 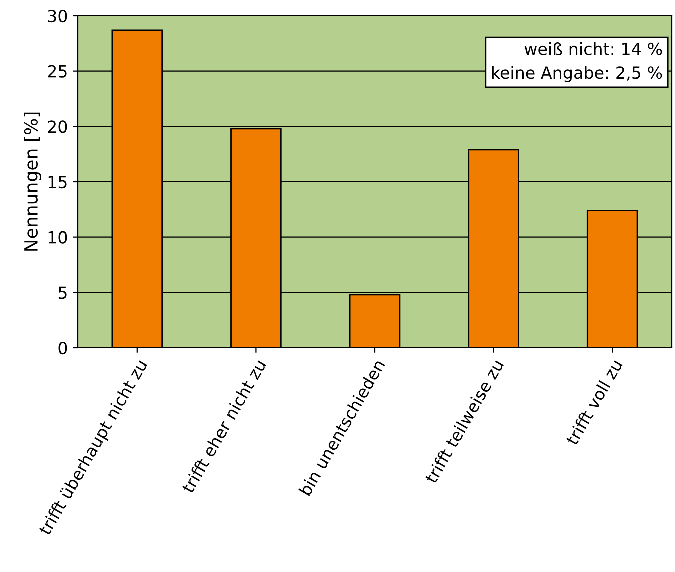 What do you see at coordinates (58, 237) in the screenshot?
I see `y-tick-label: 10` at bounding box center [58, 237].